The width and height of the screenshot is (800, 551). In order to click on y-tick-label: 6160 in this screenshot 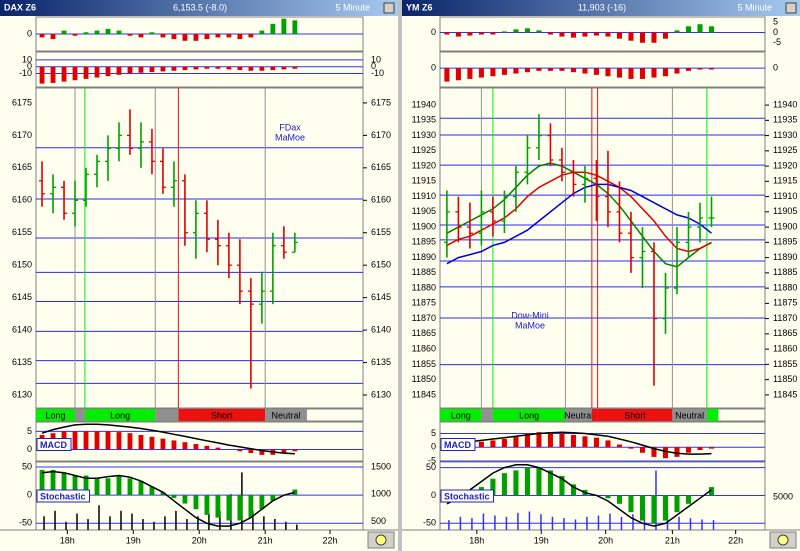, I will do `click(22, 200)`.